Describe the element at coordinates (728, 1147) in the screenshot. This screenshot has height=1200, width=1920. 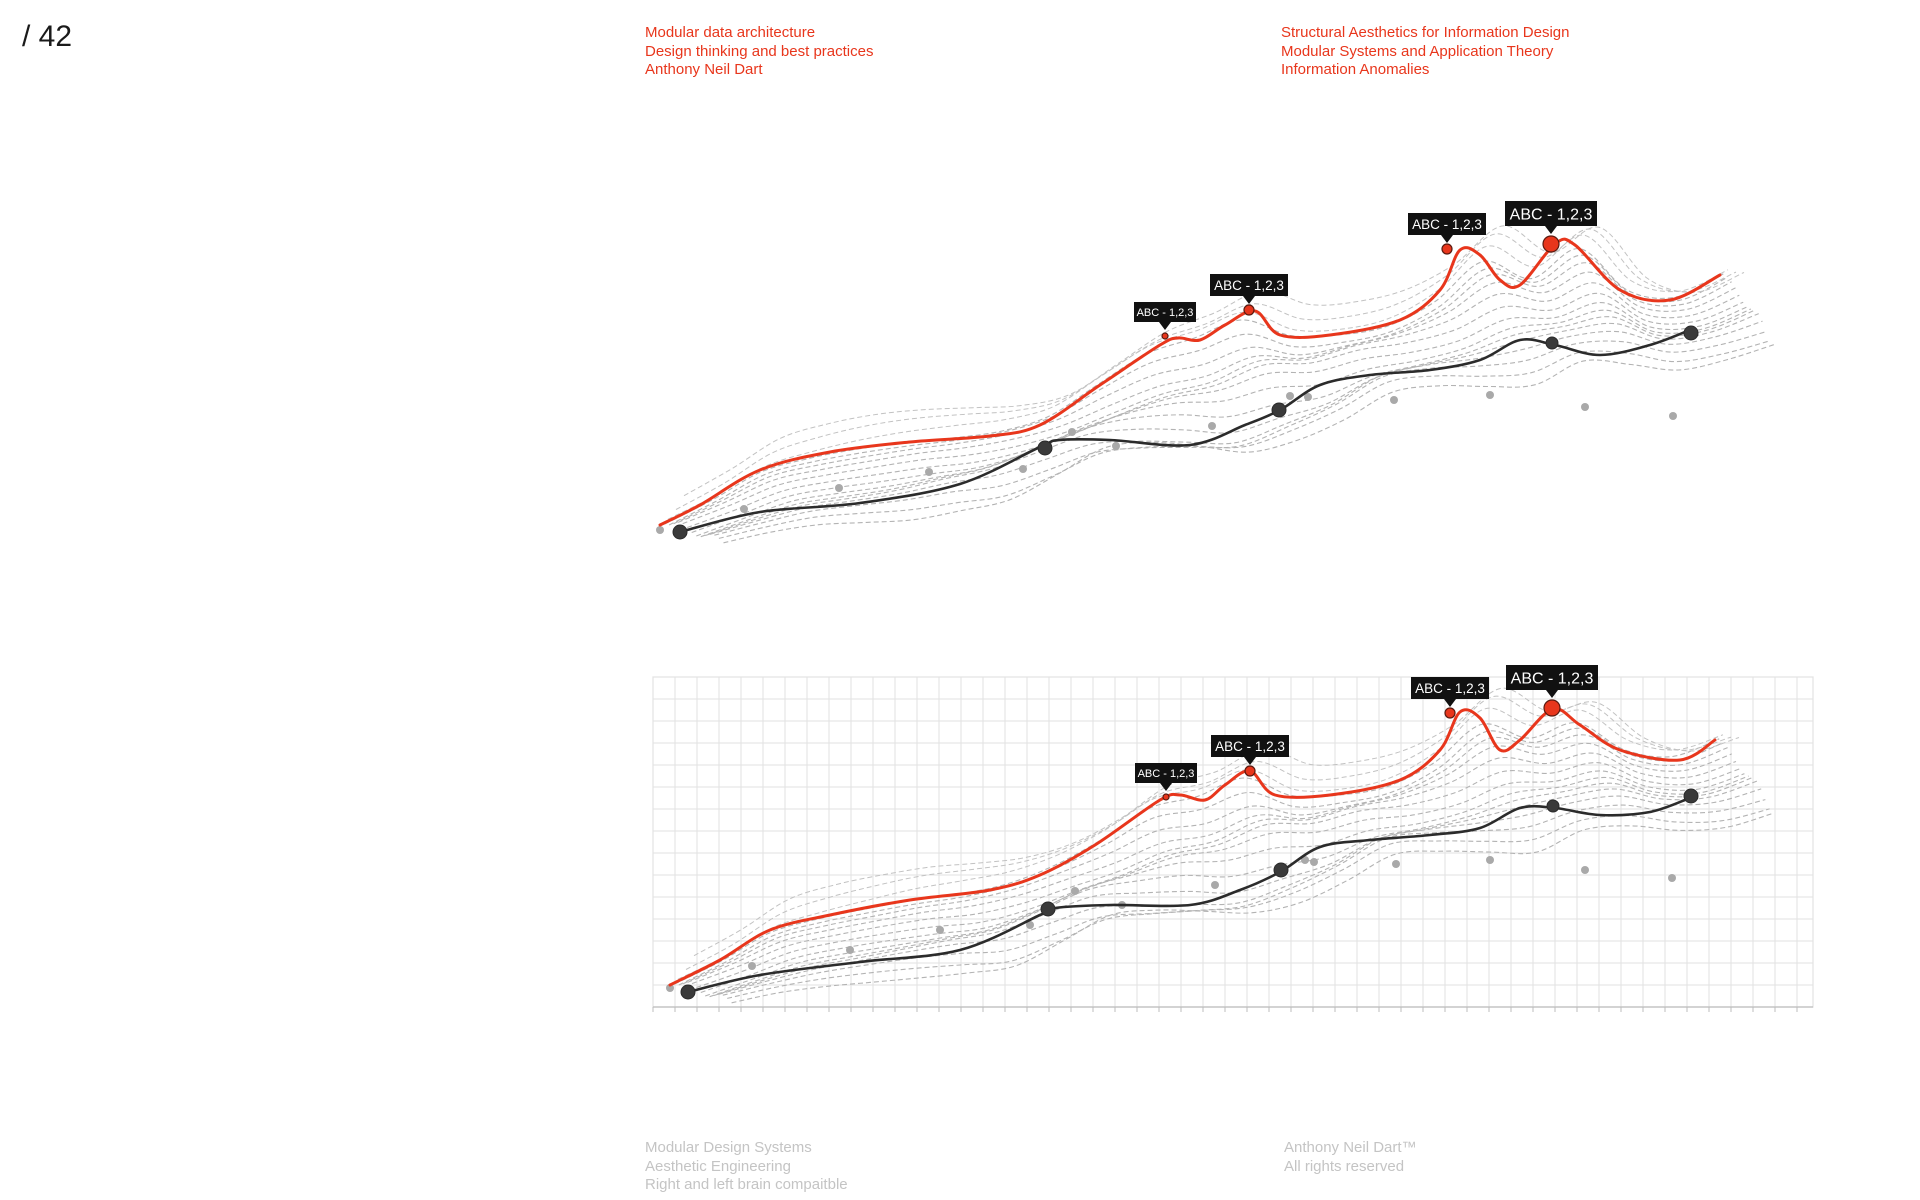
I see `footer-left-line: Modular Design Systems` at that location.